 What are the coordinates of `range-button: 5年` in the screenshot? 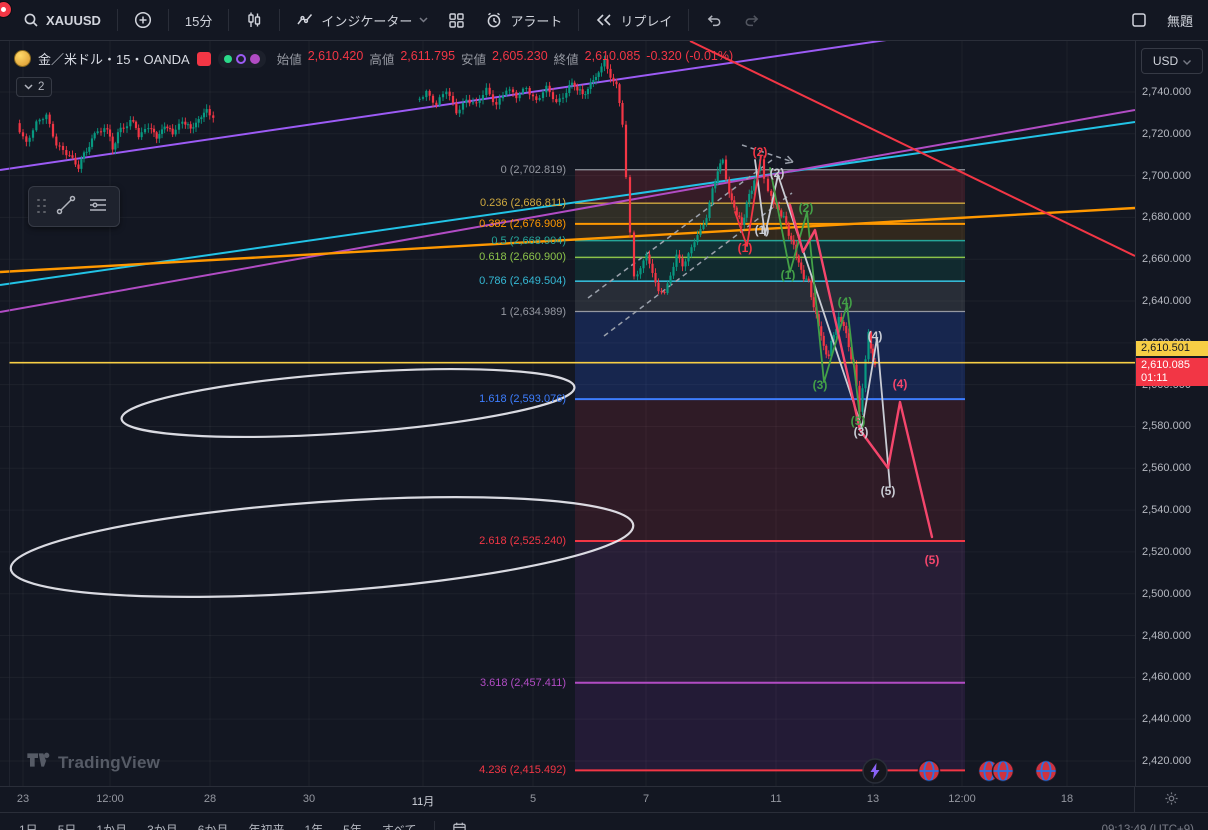 It's located at (352, 823).